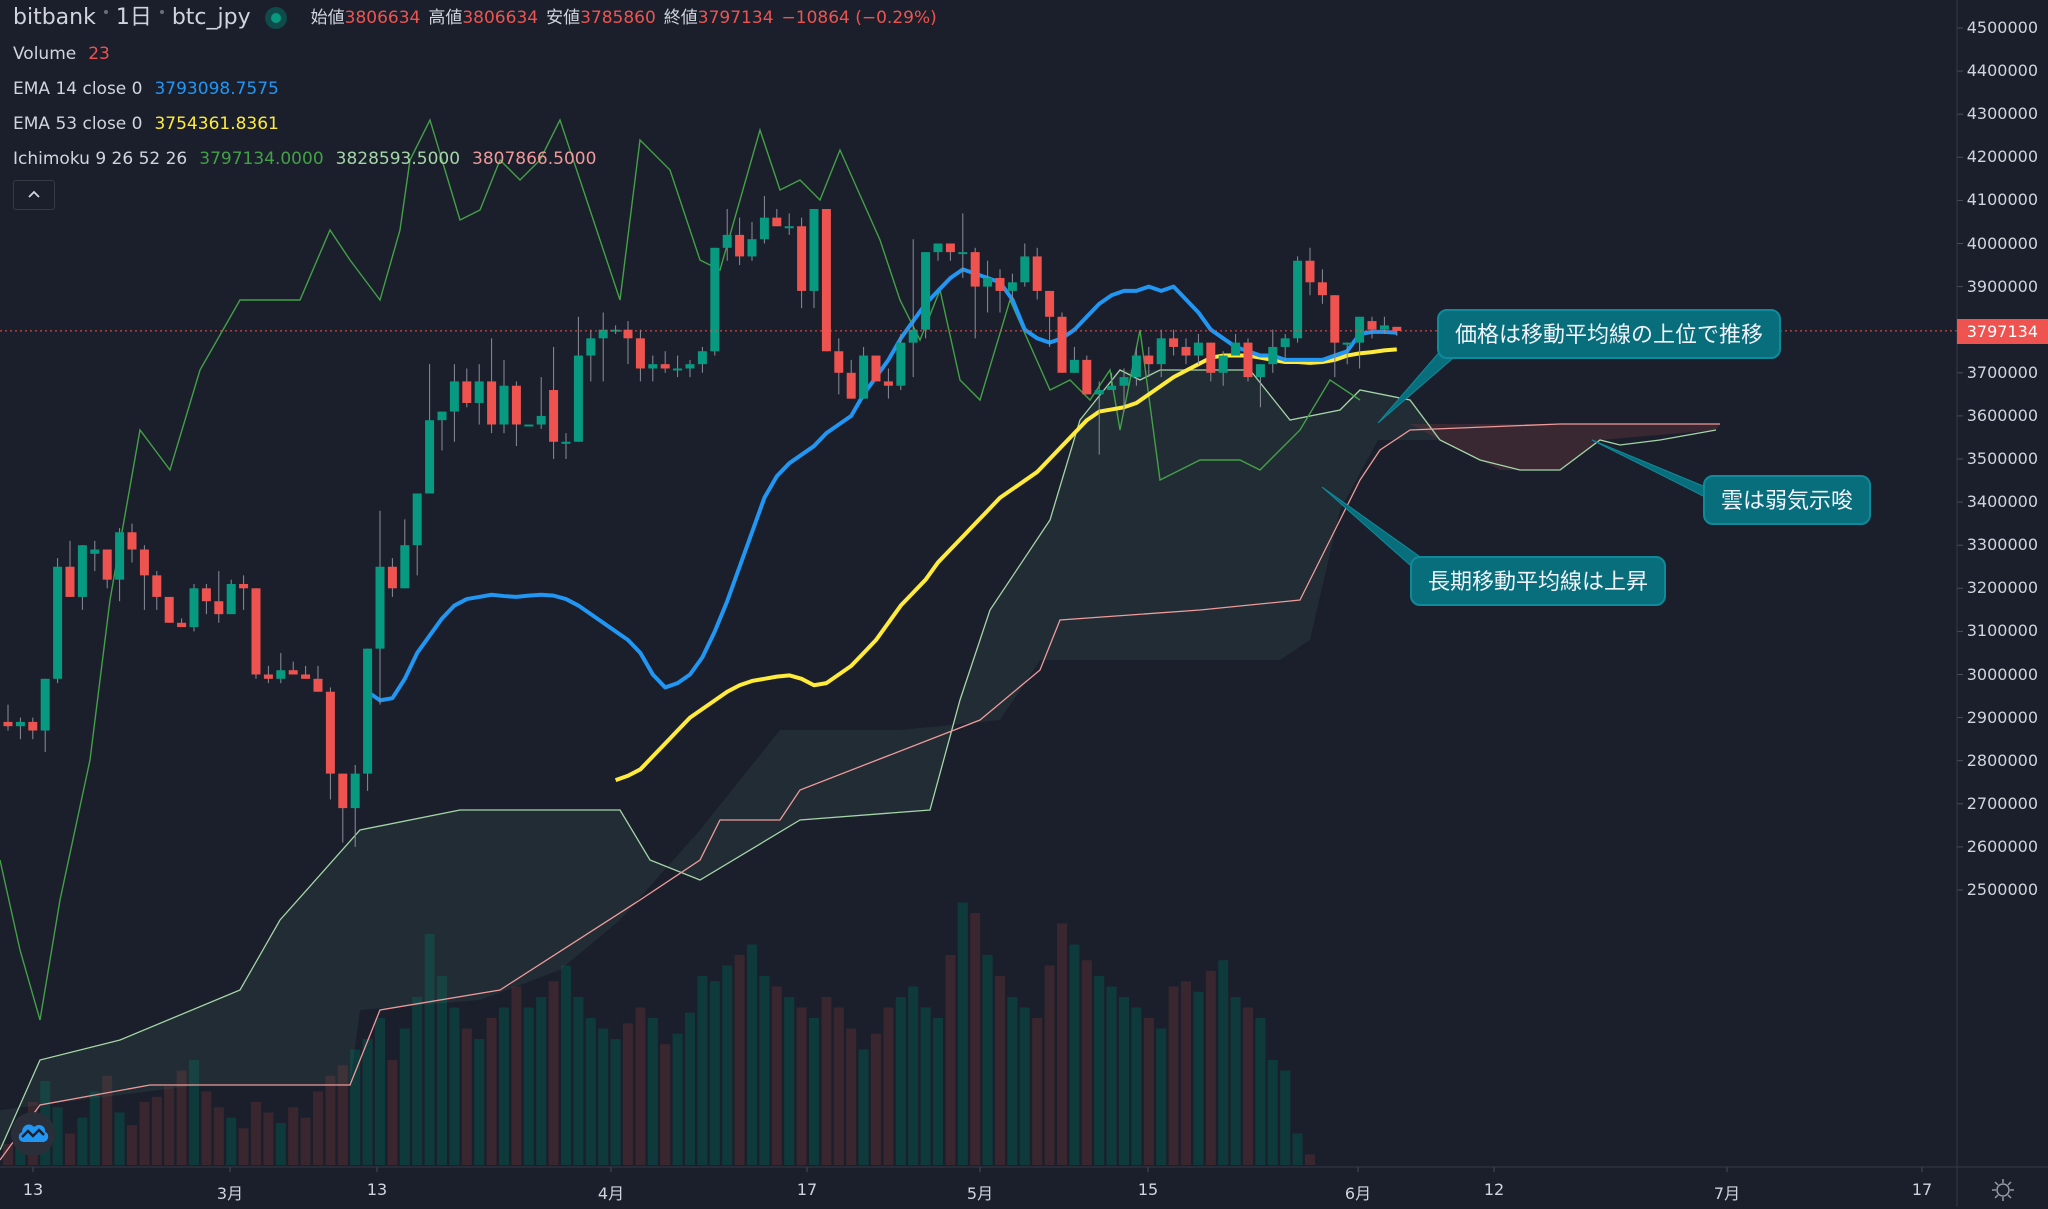 The height and width of the screenshot is (1209, 2048). I want to click on current-price-tag: 3797134, so click(2002, 331).